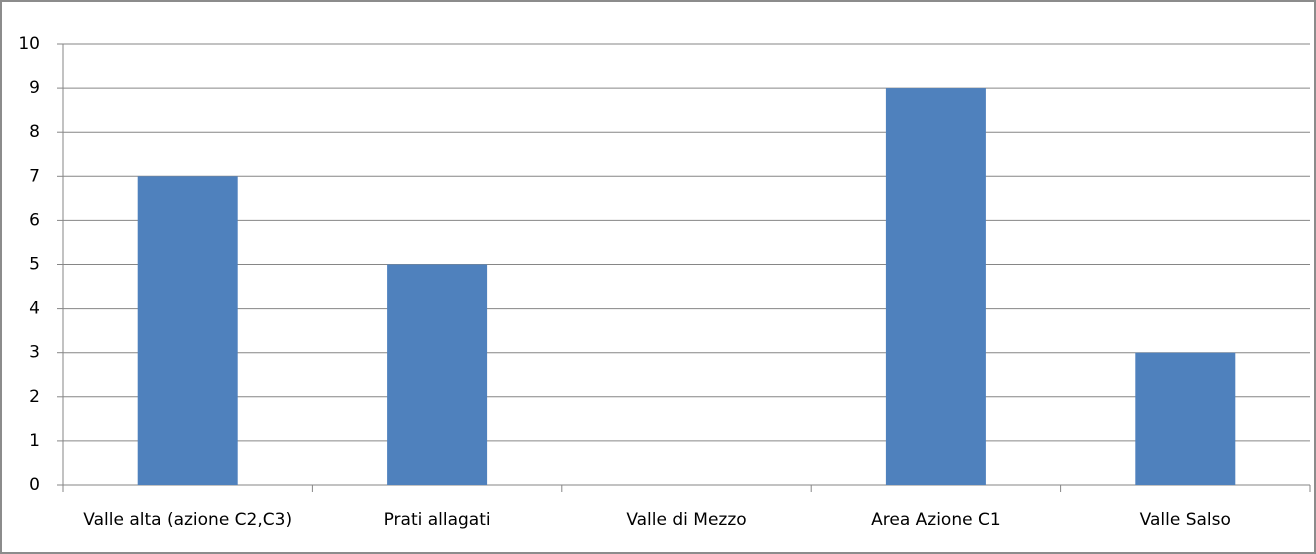  I want to click on y-tick-label: 2, so click(34, 397).